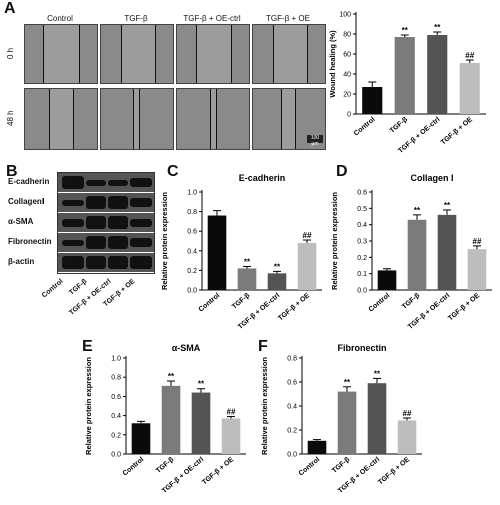  What do you see at coordinates (315, 141) in the screenshot?
I see `scale-bar: 100 μm` at bounding box center [315, 141].